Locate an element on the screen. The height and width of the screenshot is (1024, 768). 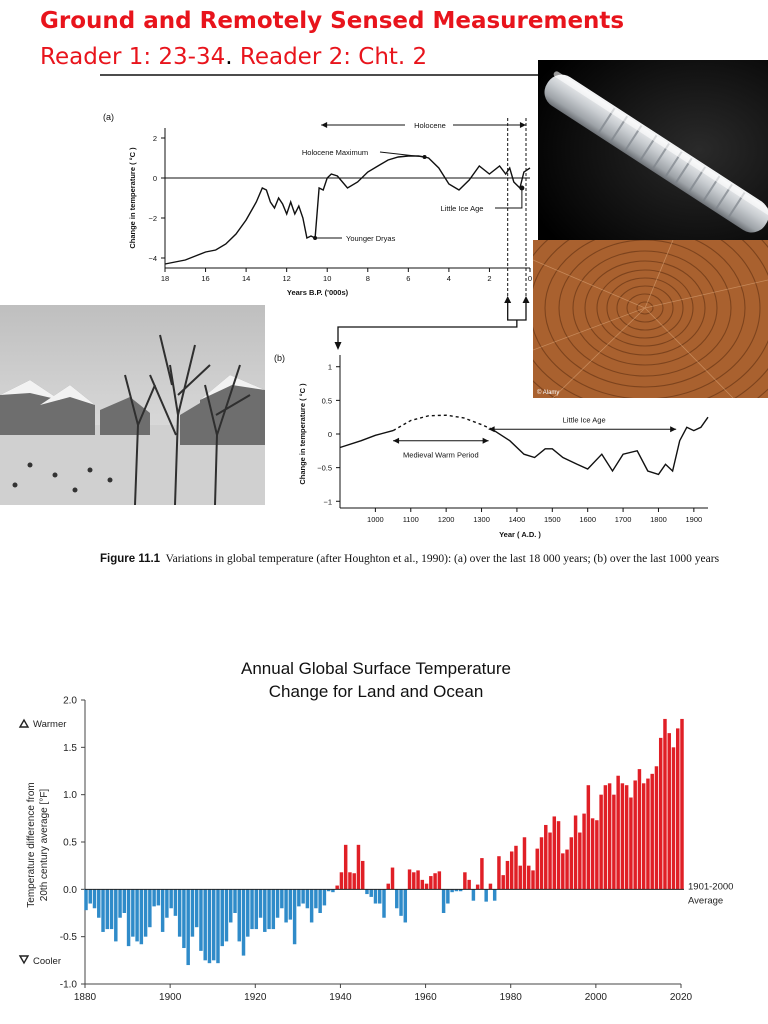
bar-y-axis-label-line2: 20th century average [°F] is located at coordinates (44, 845).